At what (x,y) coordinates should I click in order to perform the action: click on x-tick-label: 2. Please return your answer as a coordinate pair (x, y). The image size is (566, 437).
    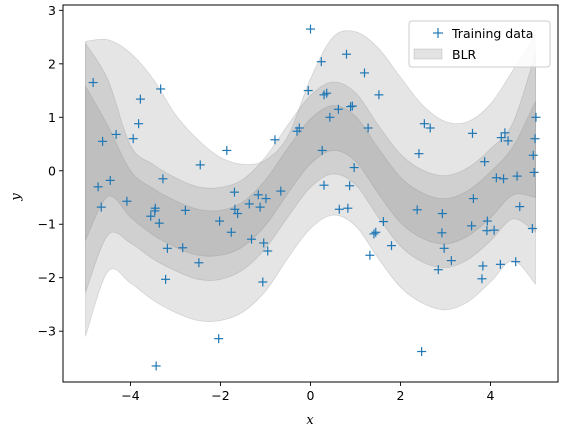
    Looking at the image, I should click on (401, 395).